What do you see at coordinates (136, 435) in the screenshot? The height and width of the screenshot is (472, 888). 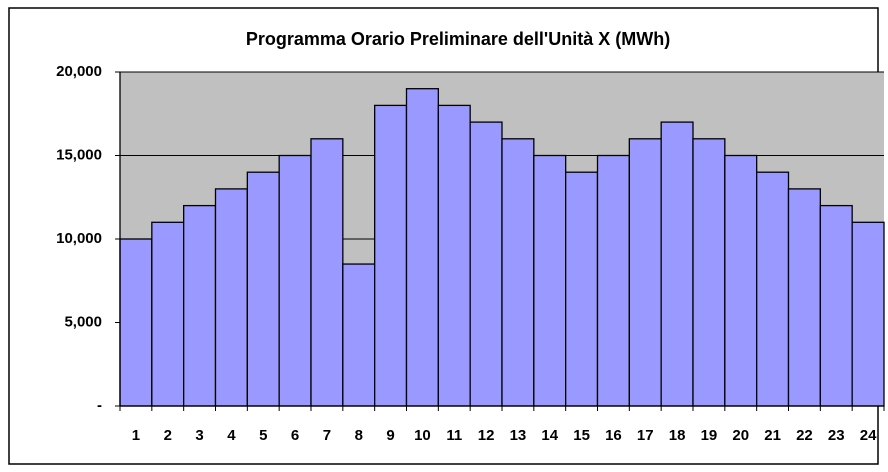 I see `x-tick-label: 1` at bounding box center [136, 435].